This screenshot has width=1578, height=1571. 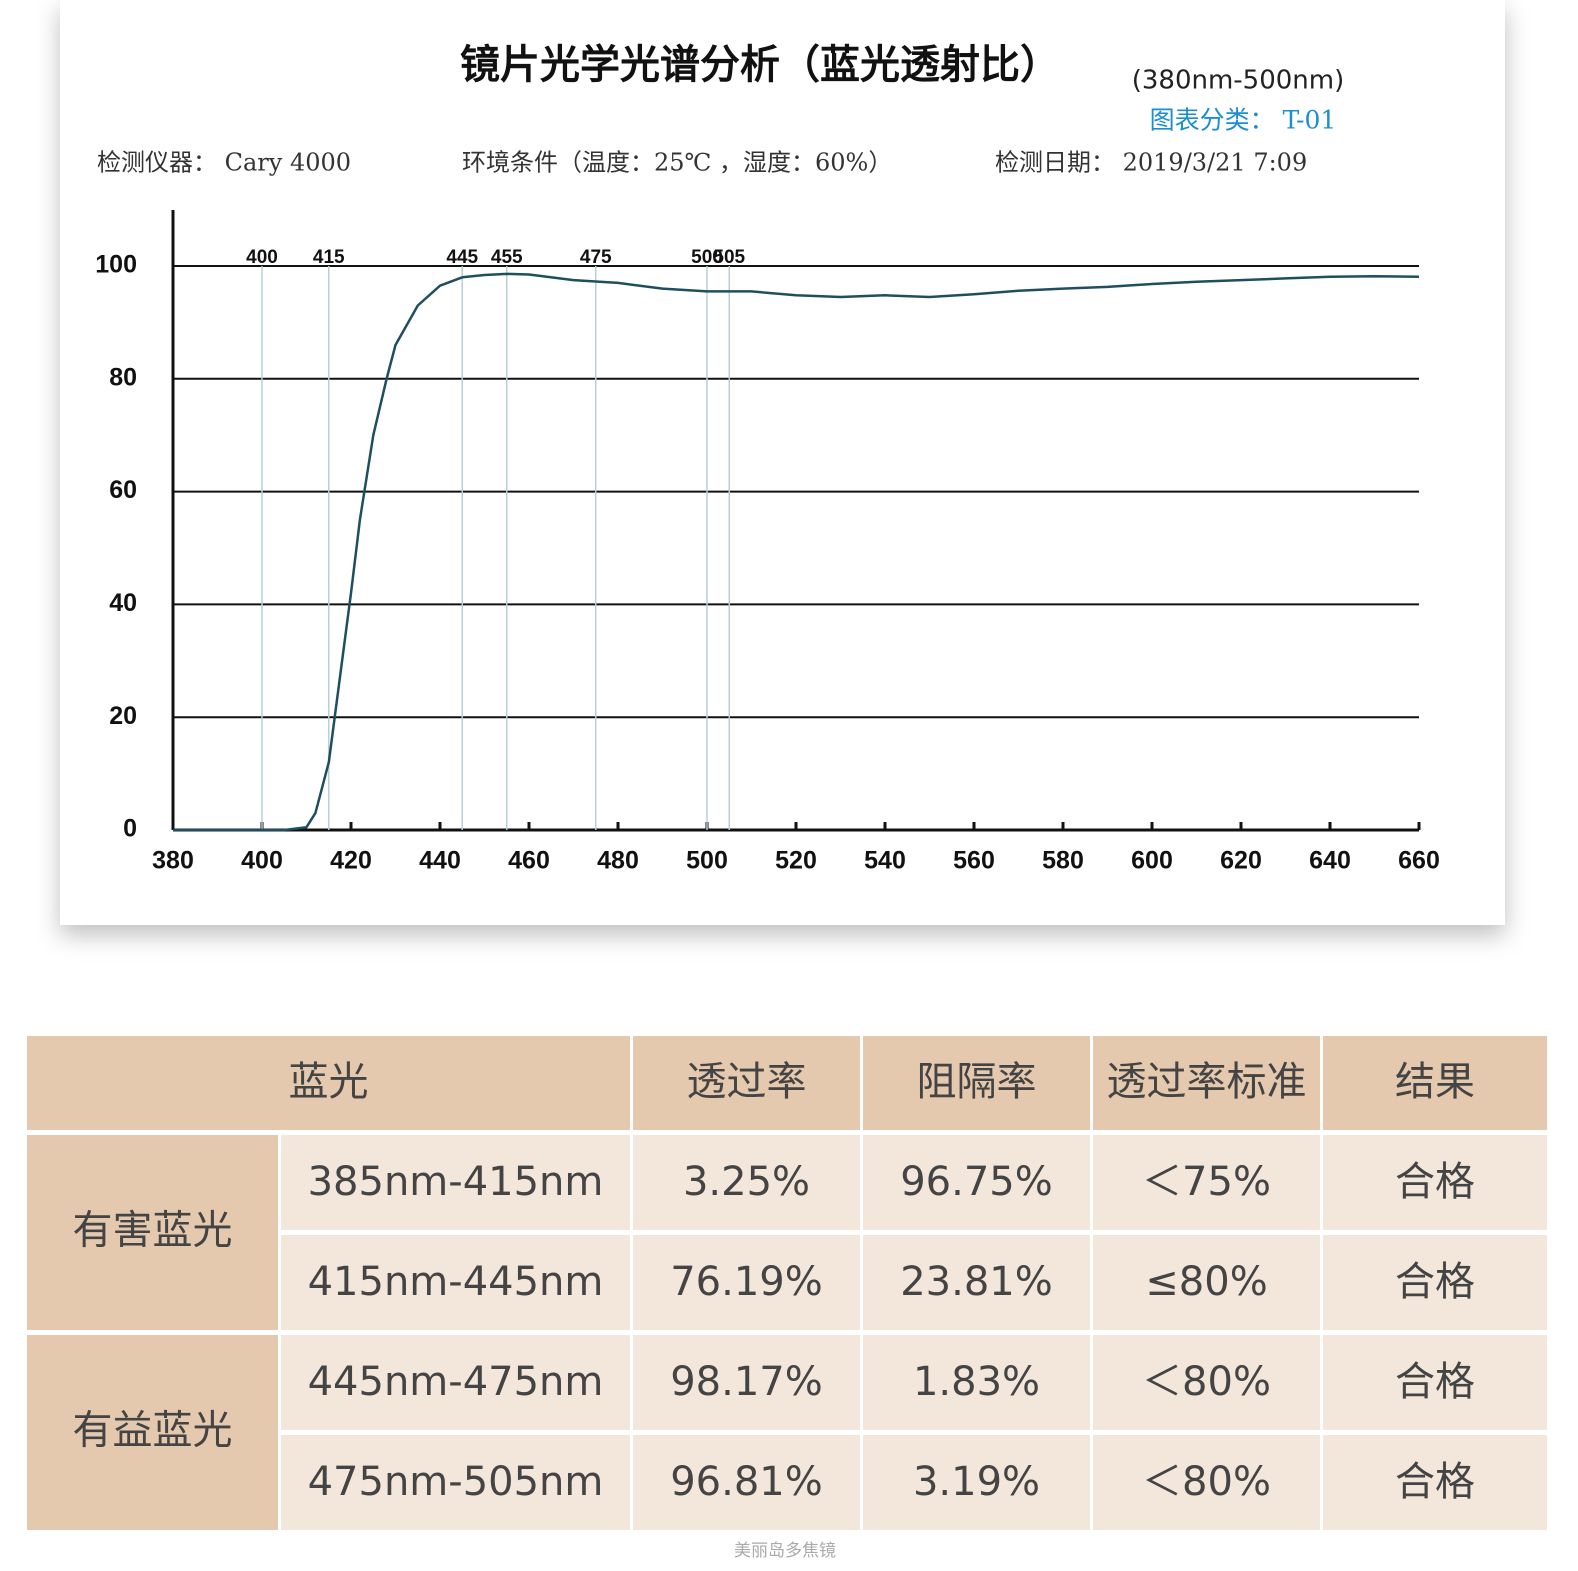 I want to click on footer: 美丽岛多焦镜, so click(x=785, y=1551).